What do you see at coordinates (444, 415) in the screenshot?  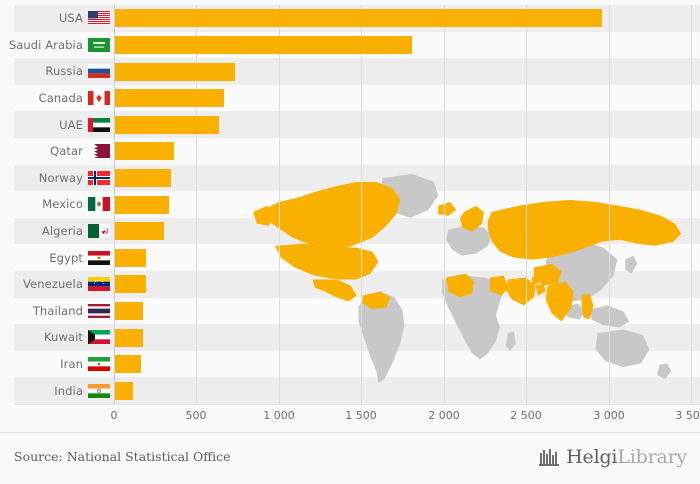 I see `axis-tick-label: 2 000` at bounding box center [444, 415].